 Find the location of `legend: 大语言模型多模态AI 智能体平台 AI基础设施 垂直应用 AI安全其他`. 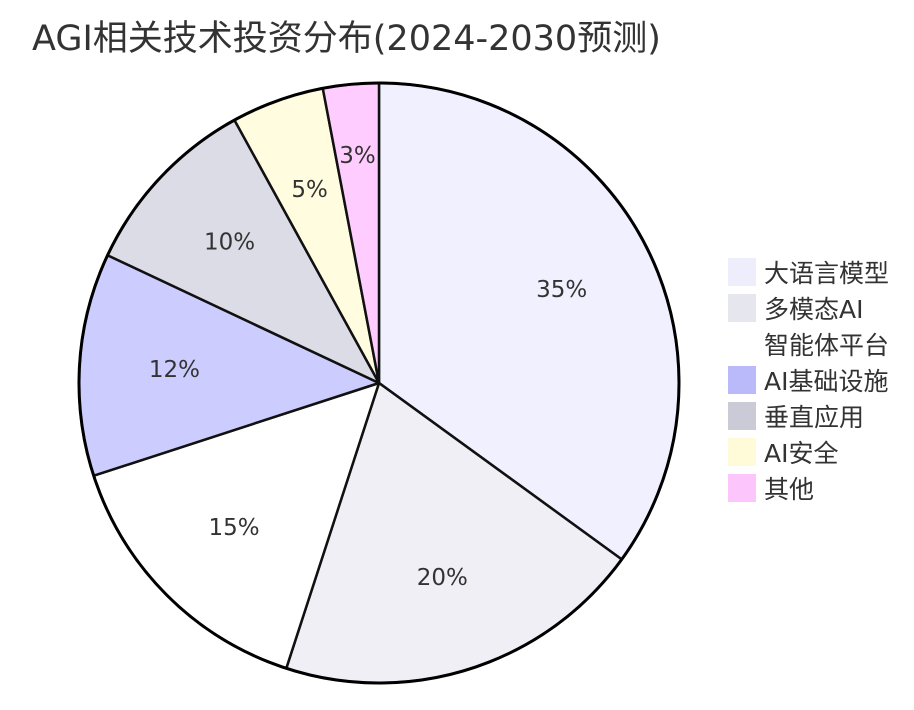

legend: 大语言模型多模态AI 智能体平台 AI基础设施 垂直应用 AI安全其他 is located at coordinates (808, 380).